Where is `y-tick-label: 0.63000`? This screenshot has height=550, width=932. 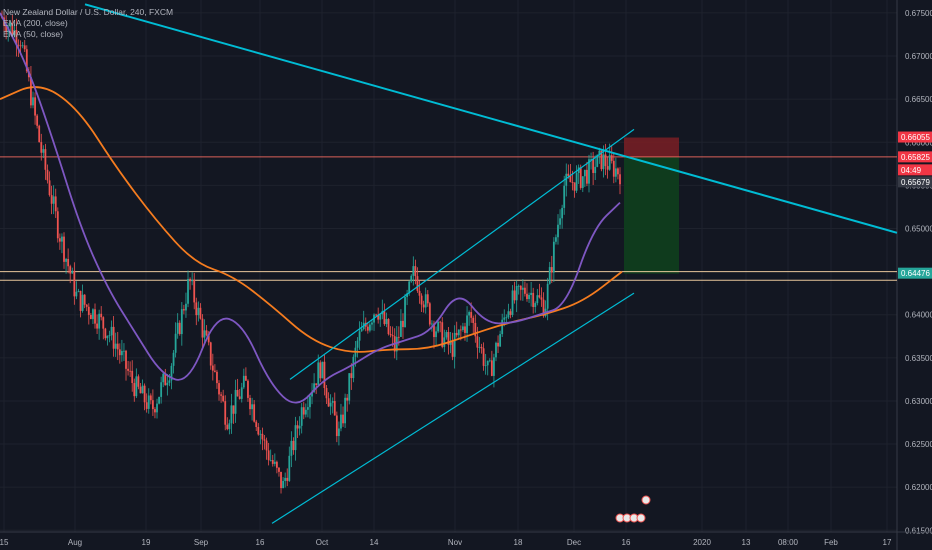
y-tick-label: 0.63000 is located at coordinates (918, 401).